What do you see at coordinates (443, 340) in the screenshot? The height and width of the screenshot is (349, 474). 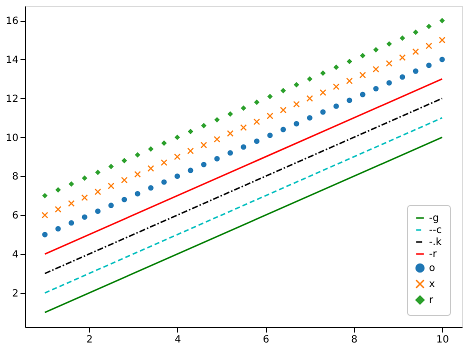 I see `x-tick-label: 10` at bounding box center [443, 340].